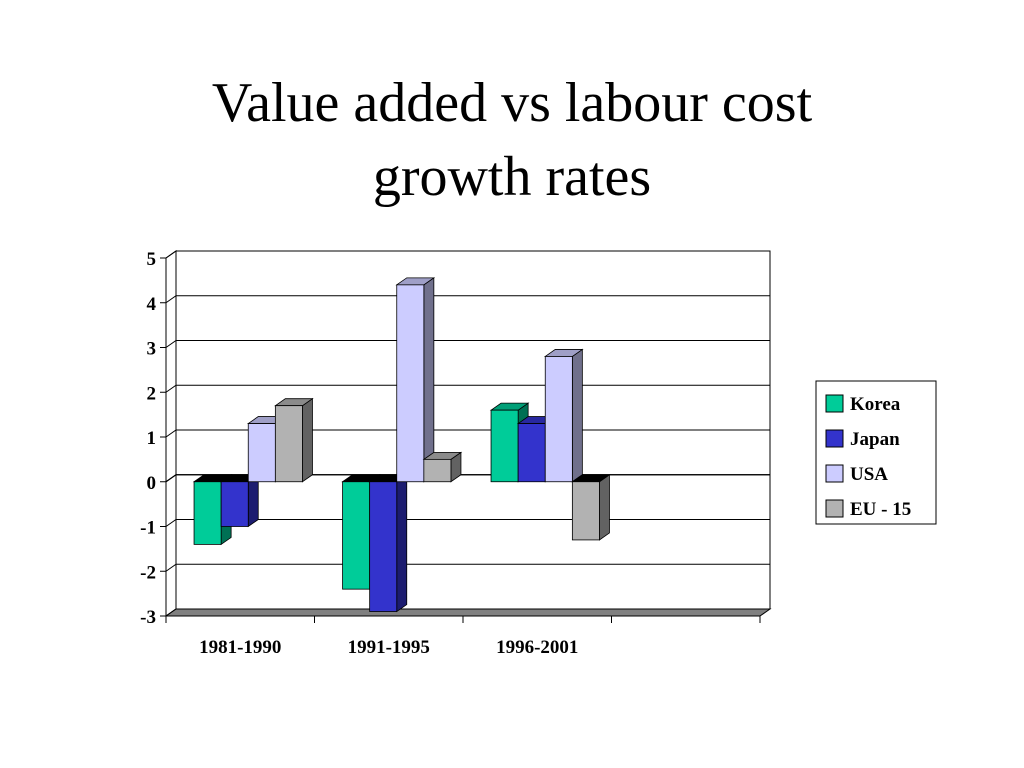  What do you see at coordinates (148, 528) in the screenshot?
I see `y-tick-label: -1` at bounding box center [148, 528].